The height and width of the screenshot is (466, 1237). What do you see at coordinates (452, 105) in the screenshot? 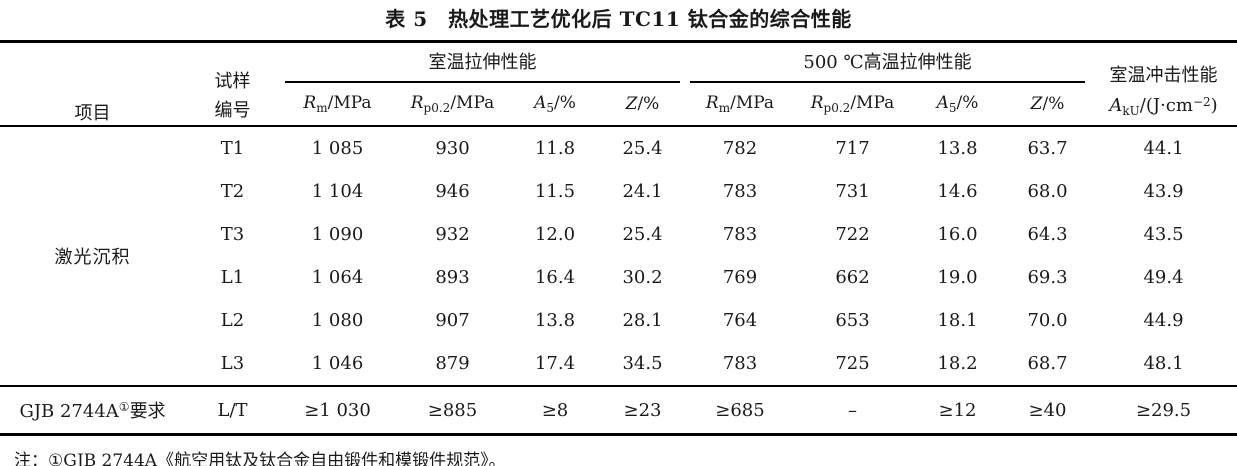
I see `subheader-rp02-rt: Rp0.2/MPa` at bounding box center [452, 105].